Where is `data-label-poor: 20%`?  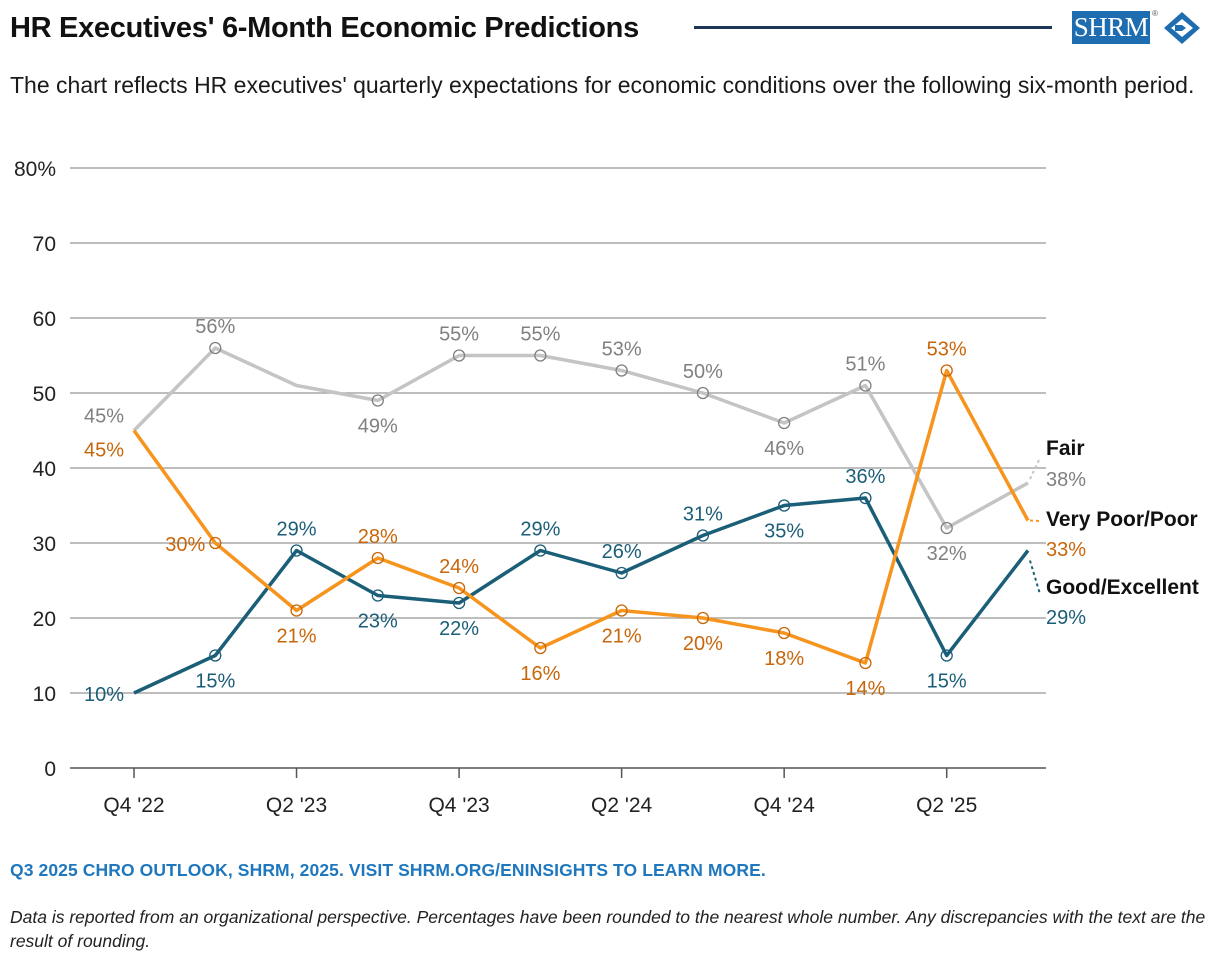
data-label-poor: 20% is located at coordinates (703, 644).